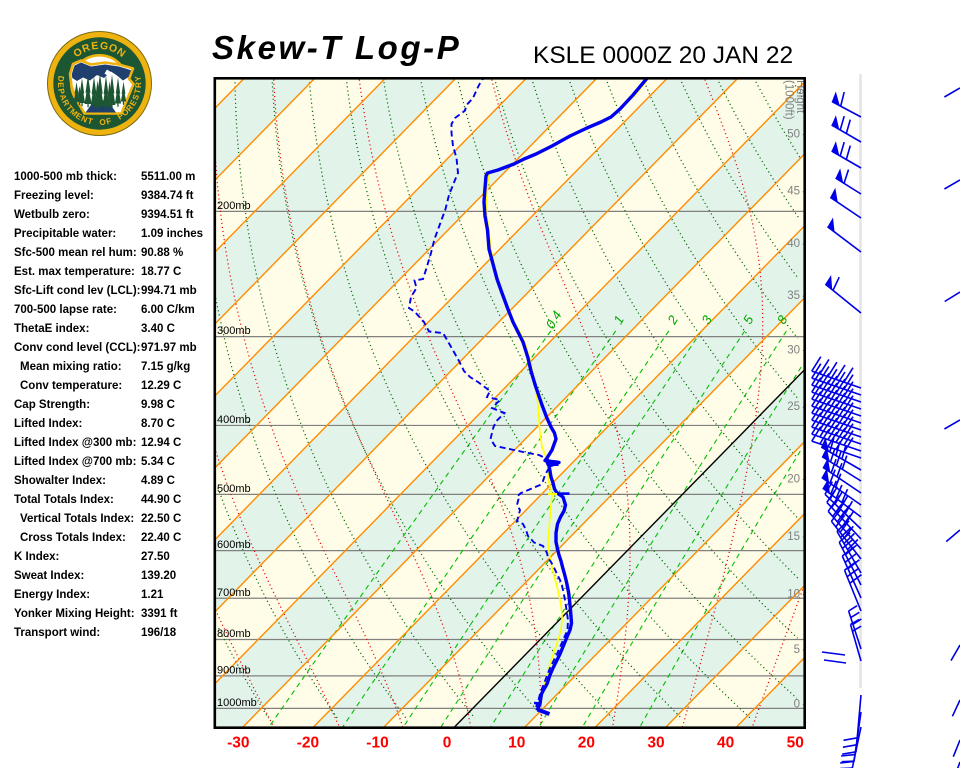 This screenshot has width=960, height=768. I want to click on svg-text: P, so click(61, 92).